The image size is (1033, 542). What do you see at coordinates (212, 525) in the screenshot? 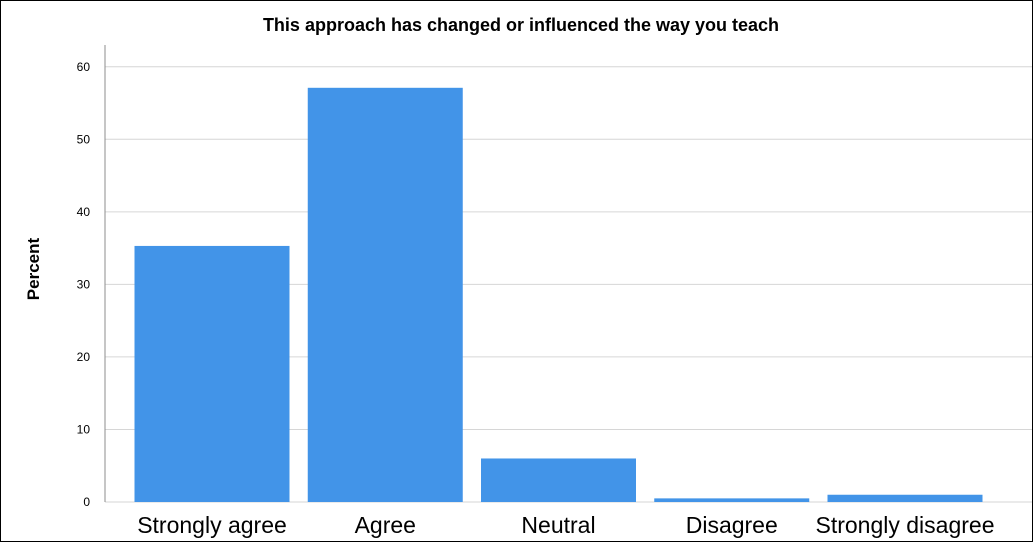
I see `x-tick-label: Strongly agree` at bounding box center [212, 525].